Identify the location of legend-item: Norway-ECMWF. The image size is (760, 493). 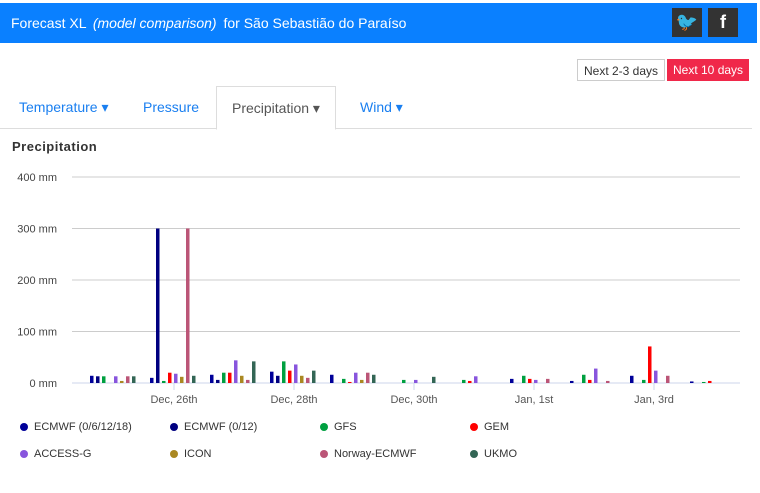
(368, 454).